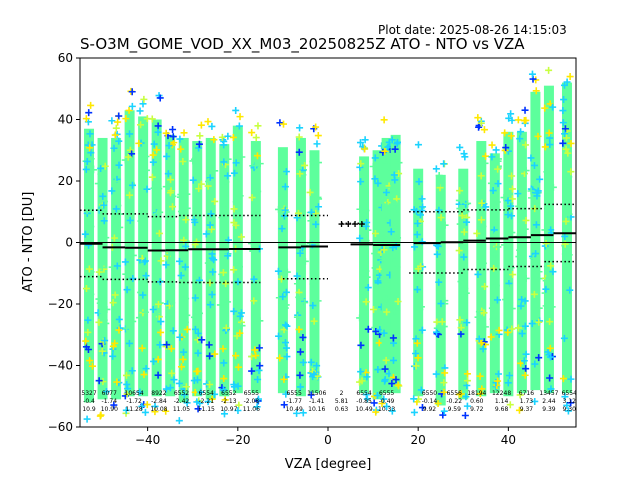 Image resolution: width=640 pixels, height=480 pixels. I want to click on stat-annotation: 8922, so click(158, 393).